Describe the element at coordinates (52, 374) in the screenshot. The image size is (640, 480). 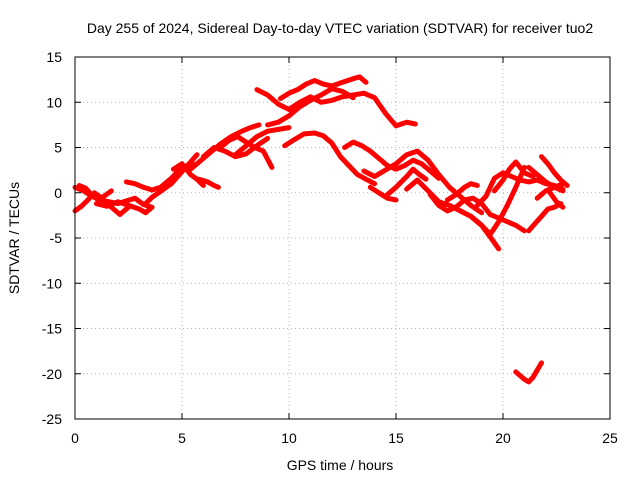
I see `y-tick-label: -20` at that location.